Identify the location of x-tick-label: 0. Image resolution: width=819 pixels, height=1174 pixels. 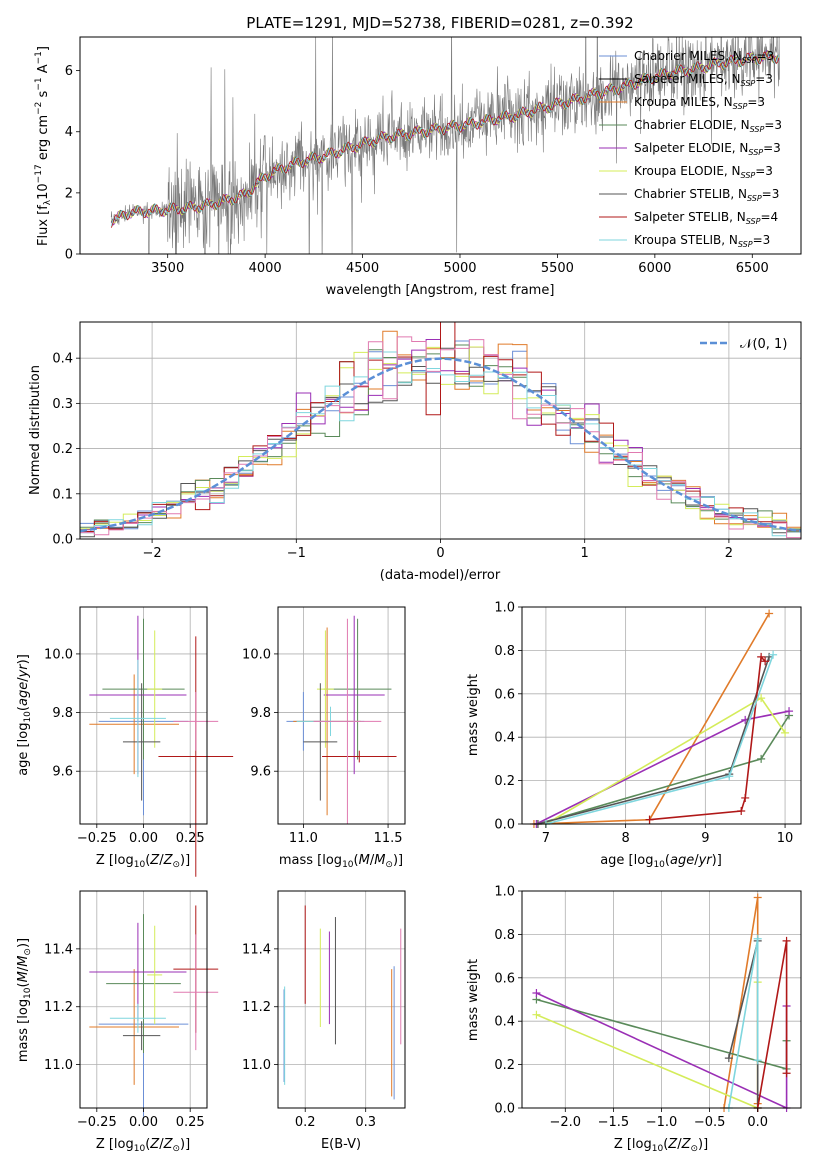
(440, 553).